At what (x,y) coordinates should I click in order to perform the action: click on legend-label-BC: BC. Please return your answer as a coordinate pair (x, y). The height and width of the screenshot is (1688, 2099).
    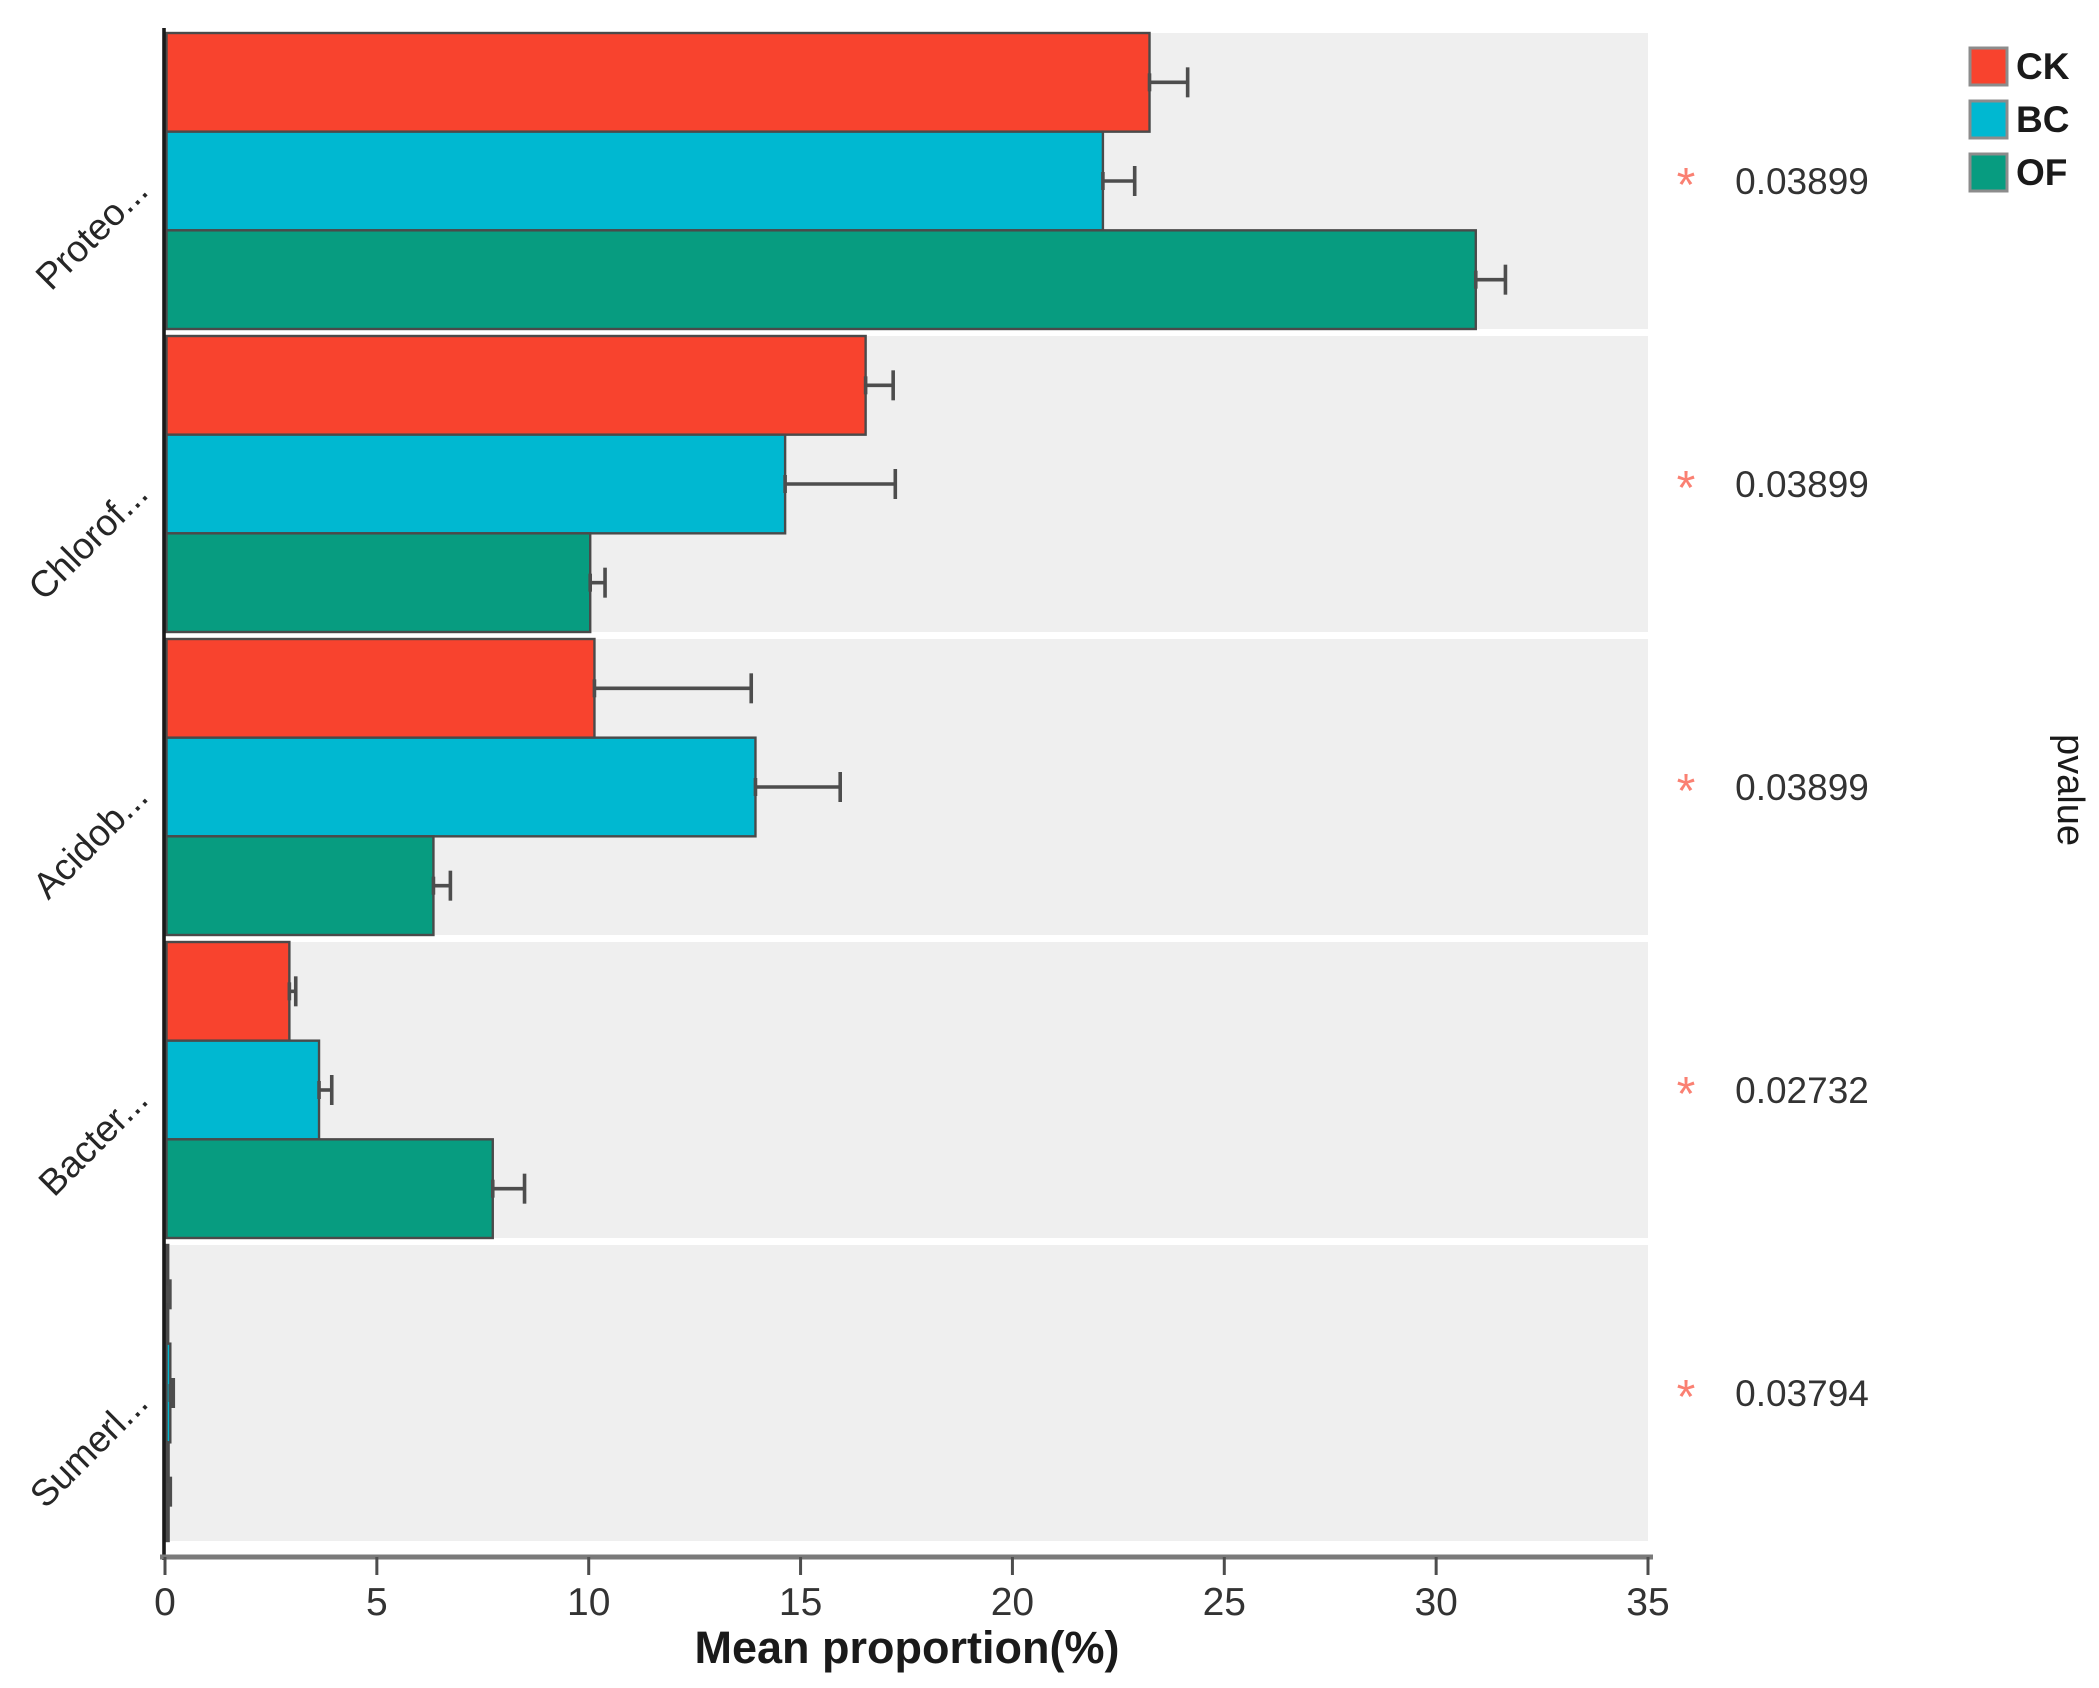
    Looking at the image, I should click on (2042, 119).